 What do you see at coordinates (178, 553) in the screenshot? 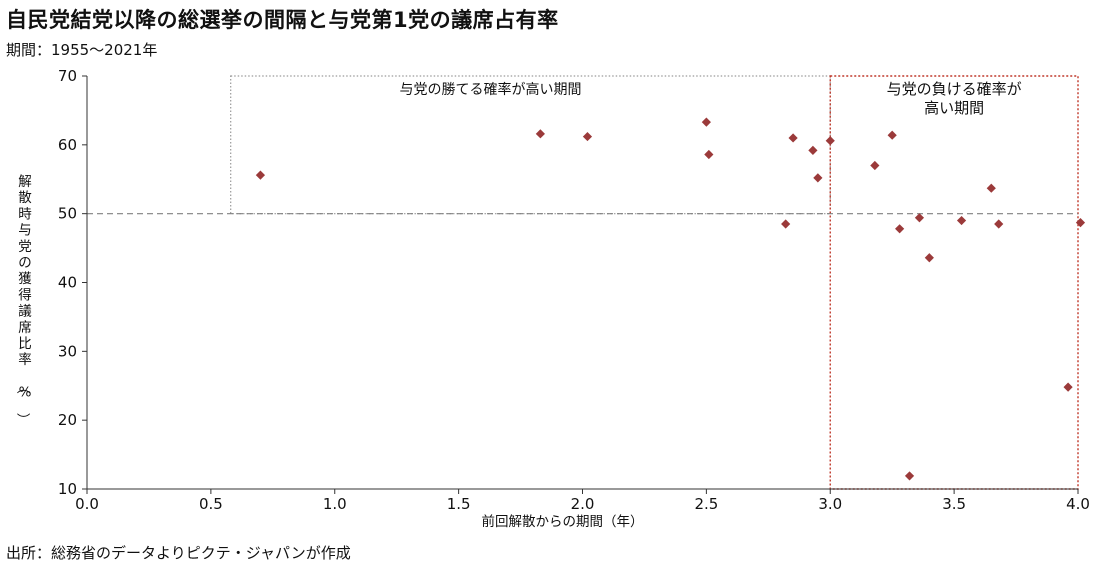
I see `source-note: 出所：総務省のデータよりピクテ・ジャパンが作成` at bounding box center [178, 553].